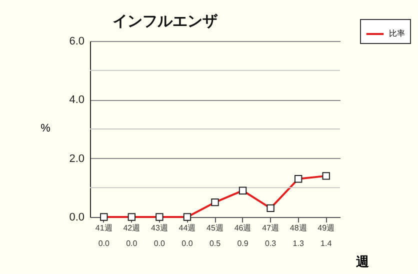  I want to click on x-tick-label: 47週, so click(271, 228).